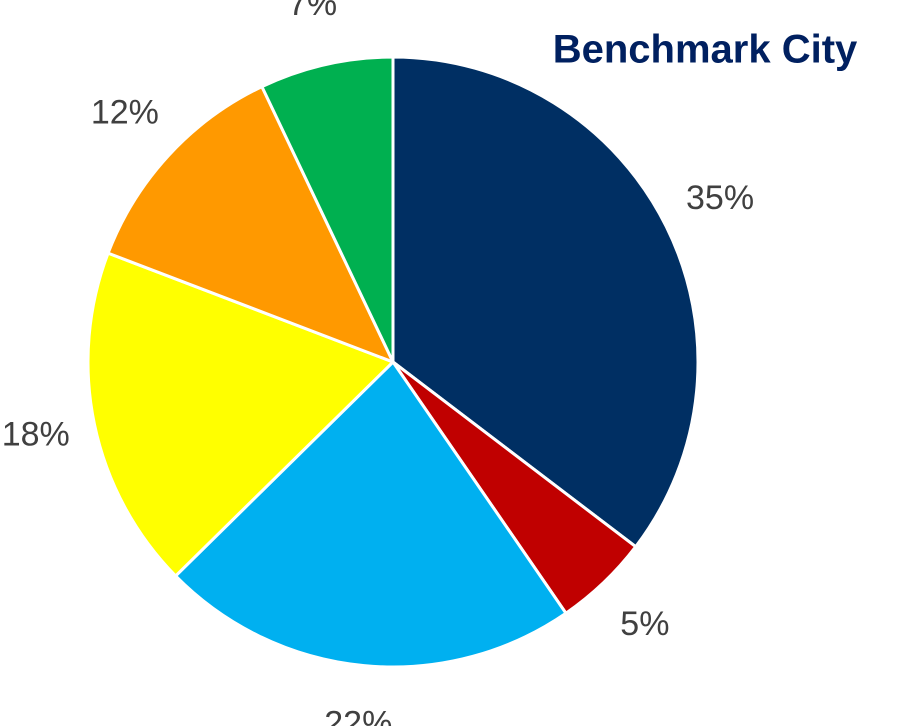  I want to click on chart-title: Benchmark City, so click(705, 50).